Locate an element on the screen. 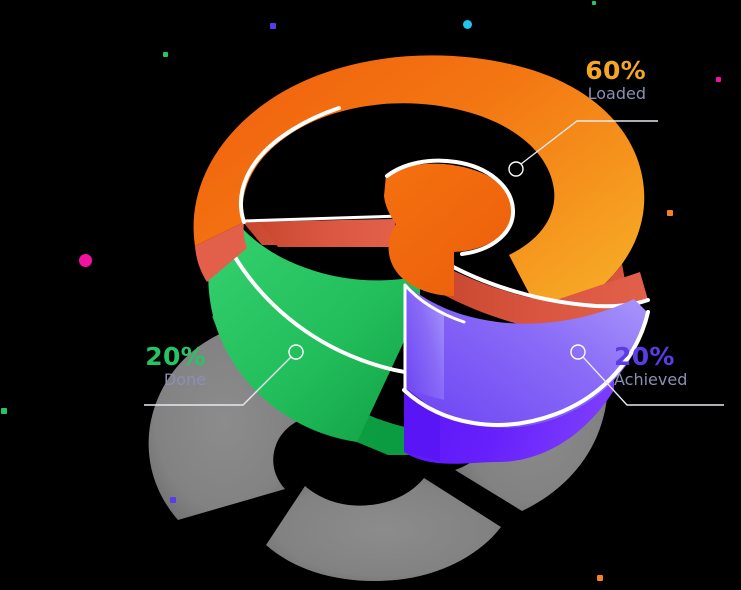 The width and height of the screenshot is (741, 590). leader-line-achieved is located at coordinates (647, 375).